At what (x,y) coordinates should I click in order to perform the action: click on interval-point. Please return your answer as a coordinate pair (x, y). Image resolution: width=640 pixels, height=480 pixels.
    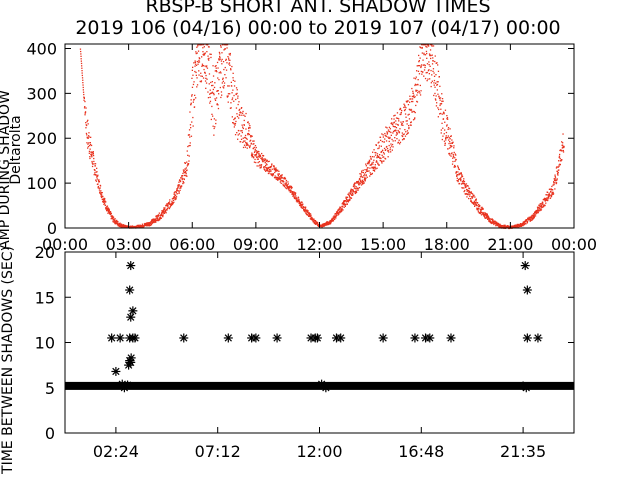
    Looking at the image, I should click on (383, 338).